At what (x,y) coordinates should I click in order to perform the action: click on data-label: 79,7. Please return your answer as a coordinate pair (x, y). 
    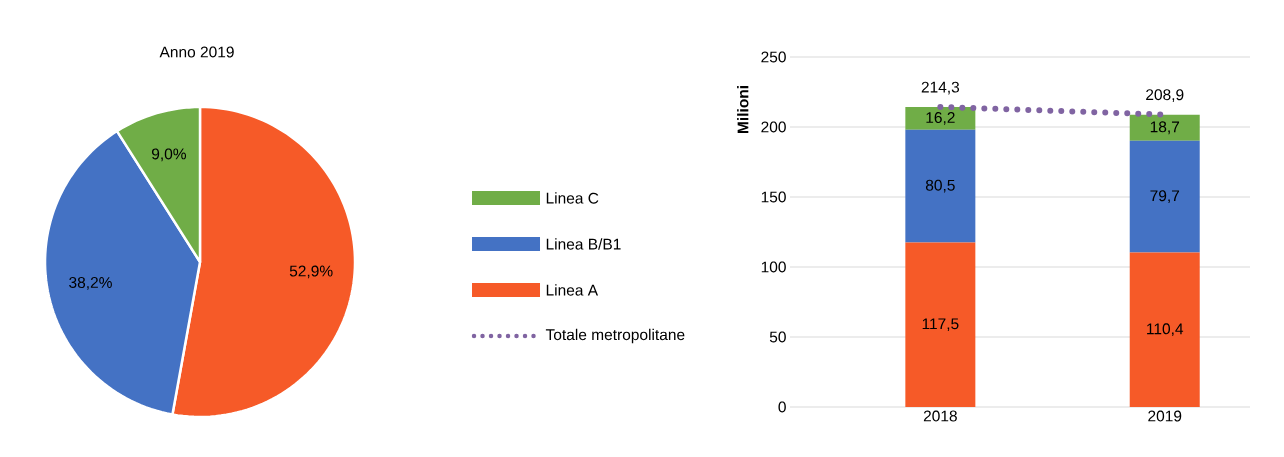
    Looking at the image, I should click on (1165, 197).